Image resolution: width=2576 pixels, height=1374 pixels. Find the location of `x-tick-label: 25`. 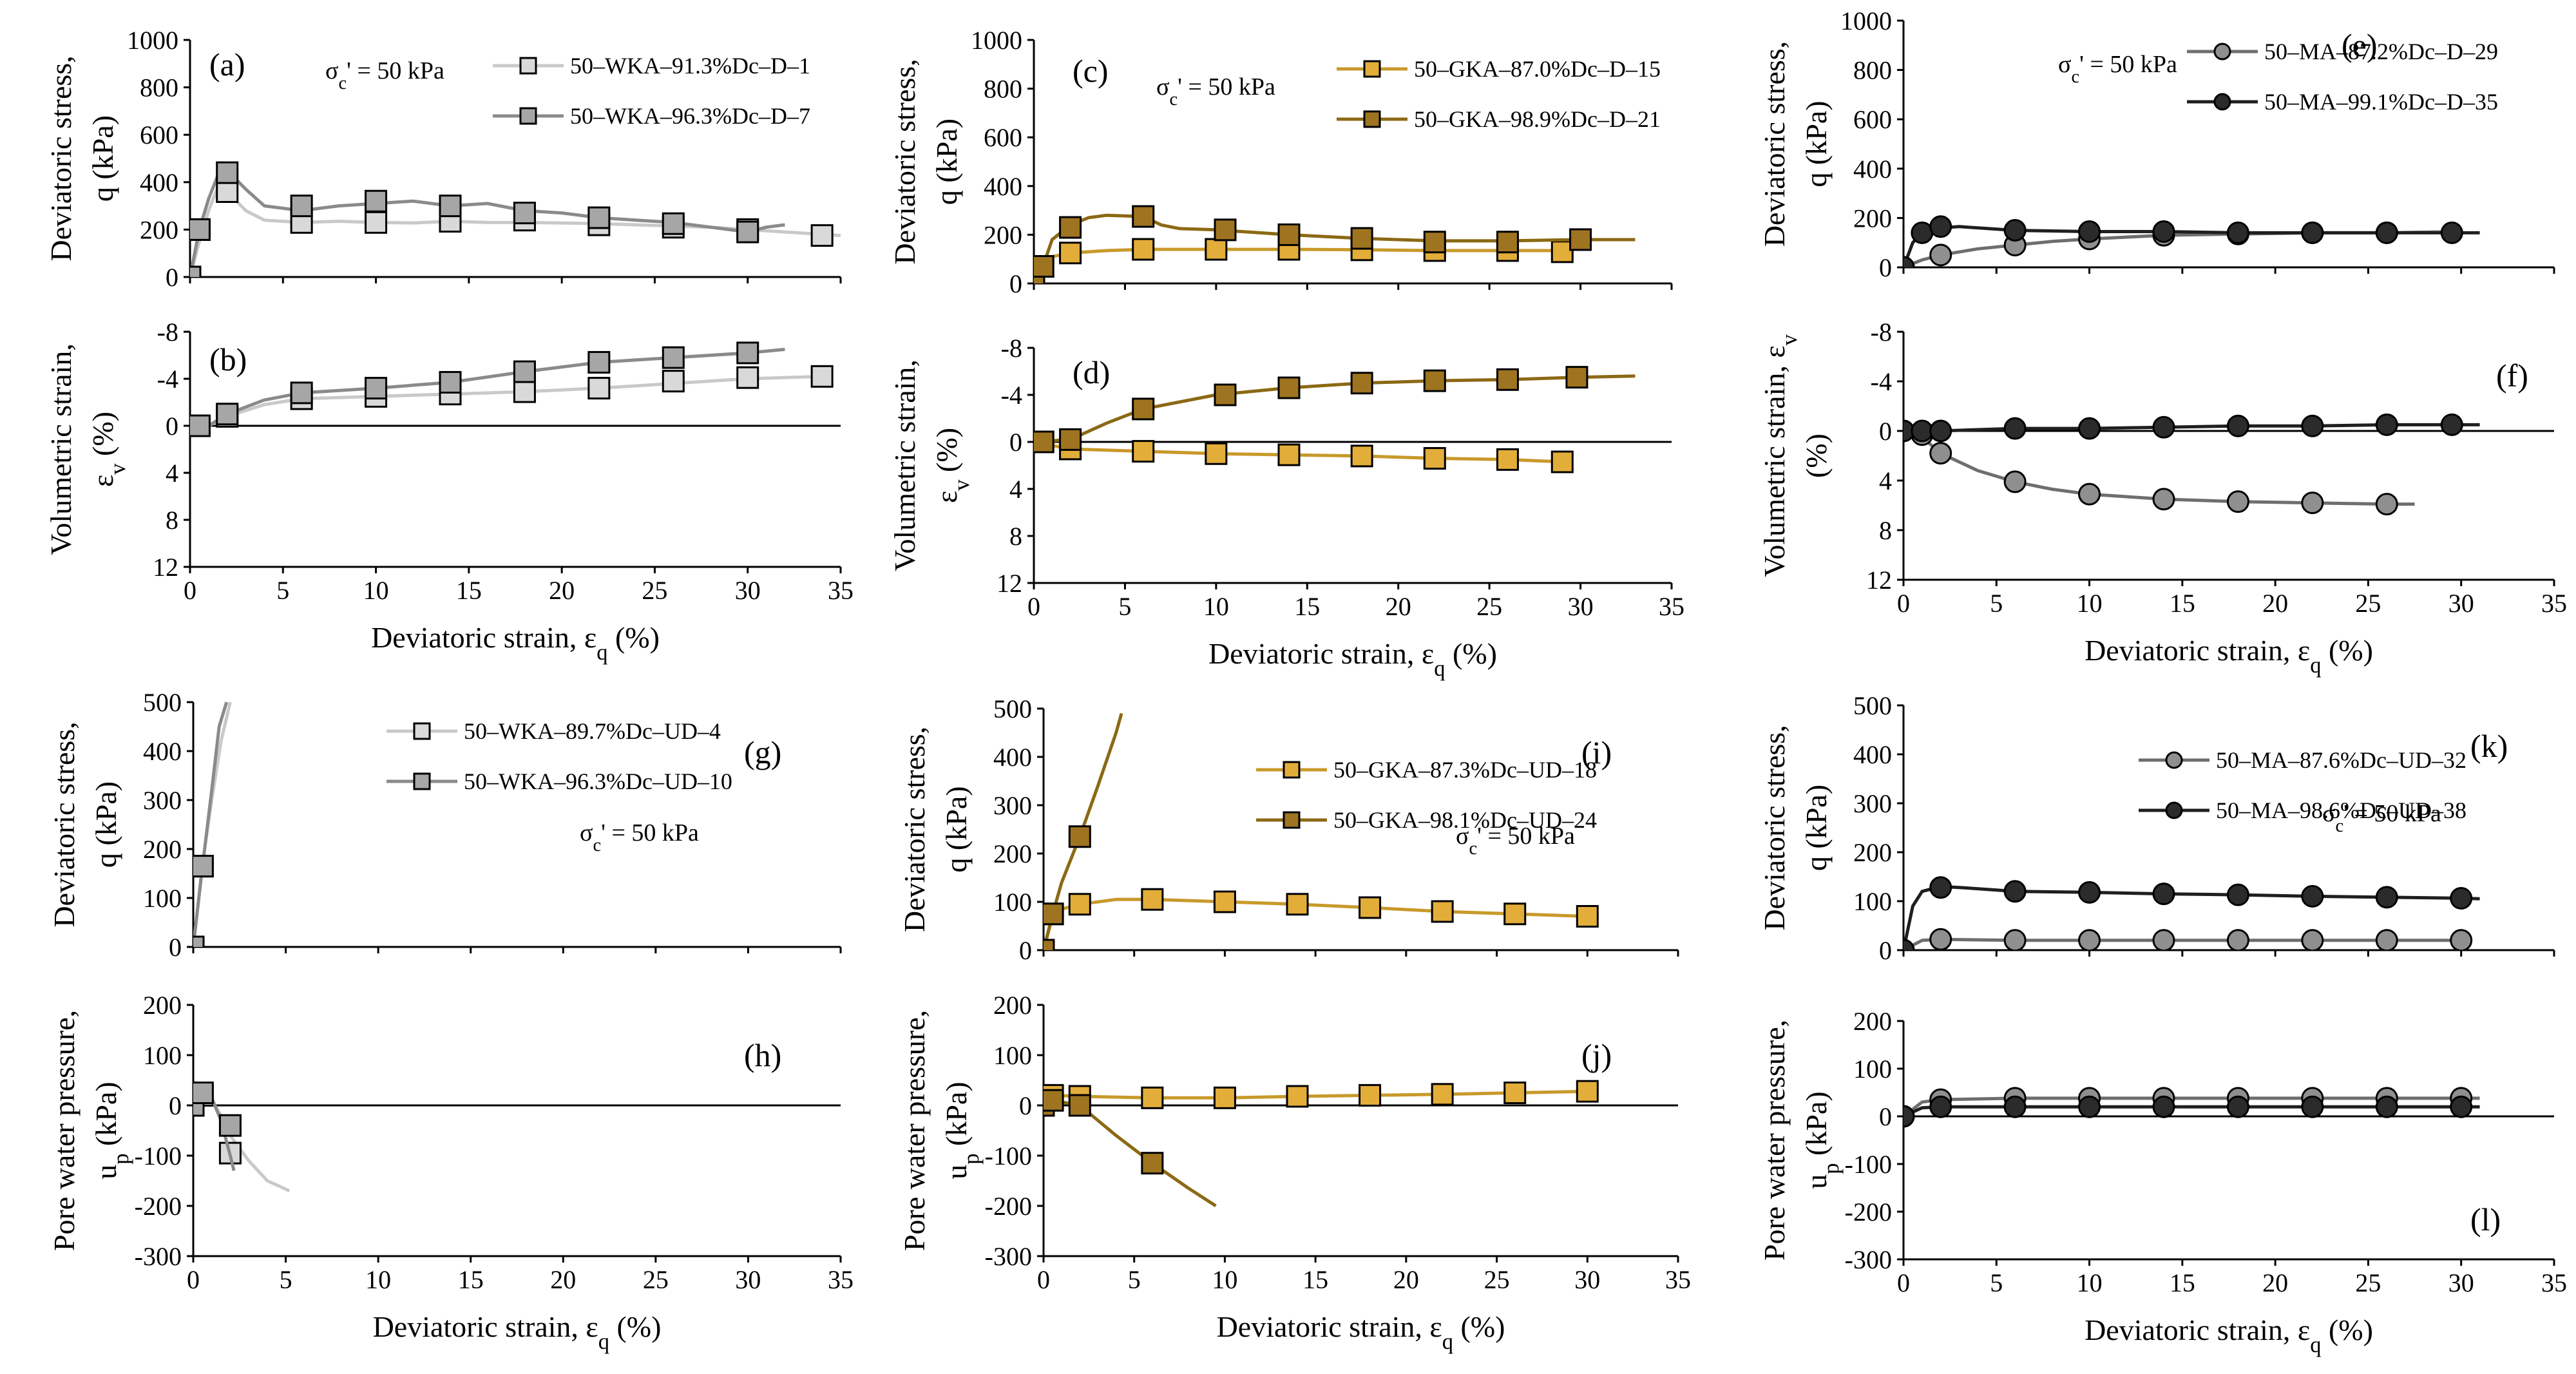

x-tick-label: 25 is located at coordinates (656, 1279).